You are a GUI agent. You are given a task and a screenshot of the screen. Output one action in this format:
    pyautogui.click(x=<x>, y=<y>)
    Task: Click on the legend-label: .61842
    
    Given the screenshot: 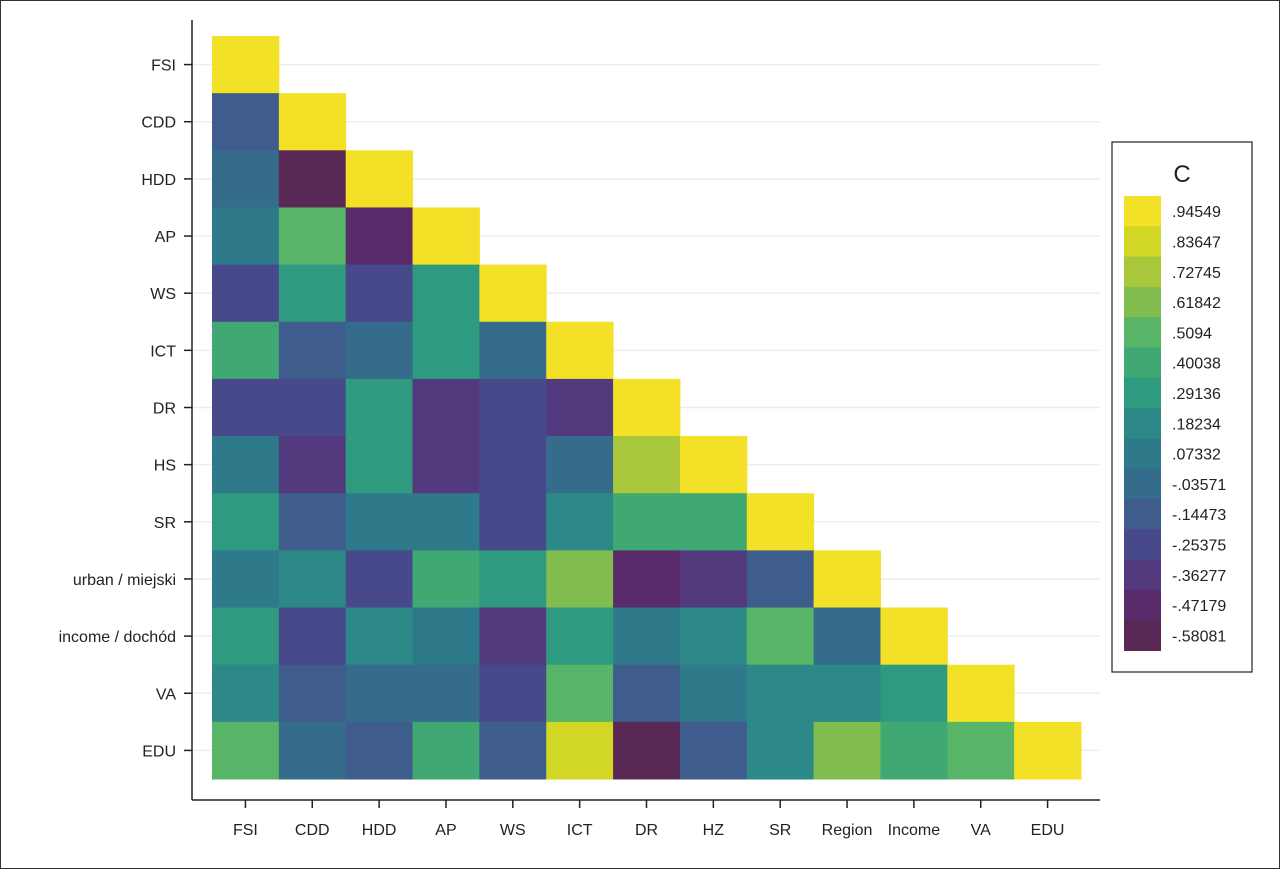 What is the action you would take?
    pyautogui.click(x=1196, y=303)
    